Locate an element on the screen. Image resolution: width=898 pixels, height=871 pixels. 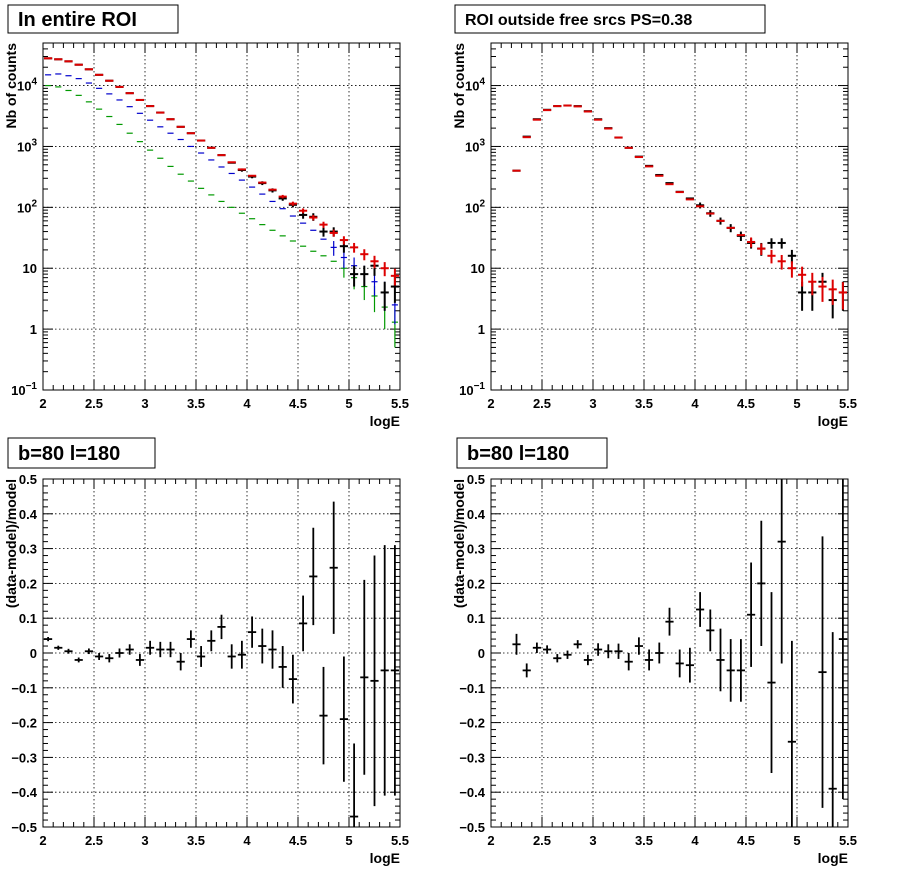
chart-title: In entire ROI is located at coordinates (77, 20).